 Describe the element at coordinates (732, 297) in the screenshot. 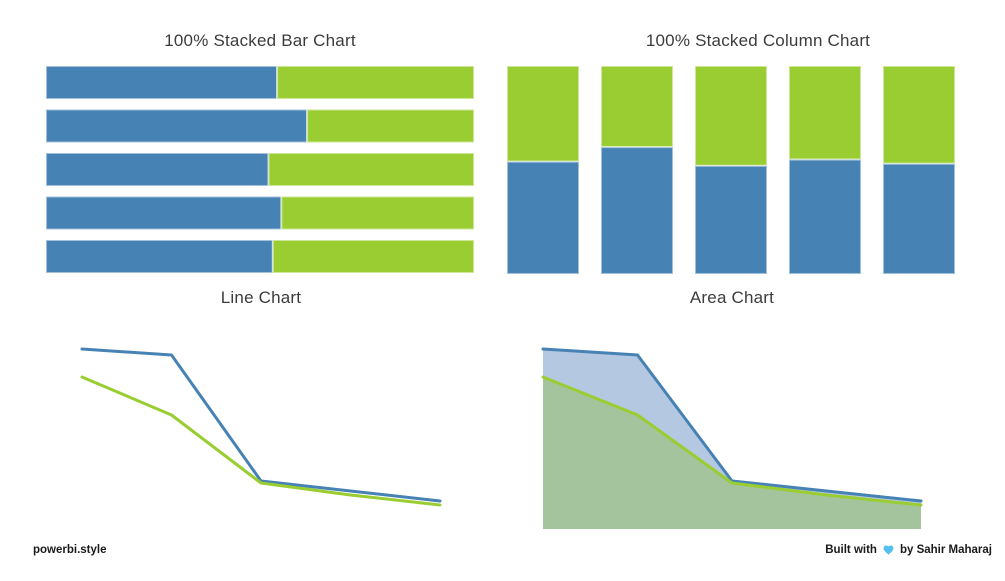

I see `area-chart-title: Area Chart` at that location.